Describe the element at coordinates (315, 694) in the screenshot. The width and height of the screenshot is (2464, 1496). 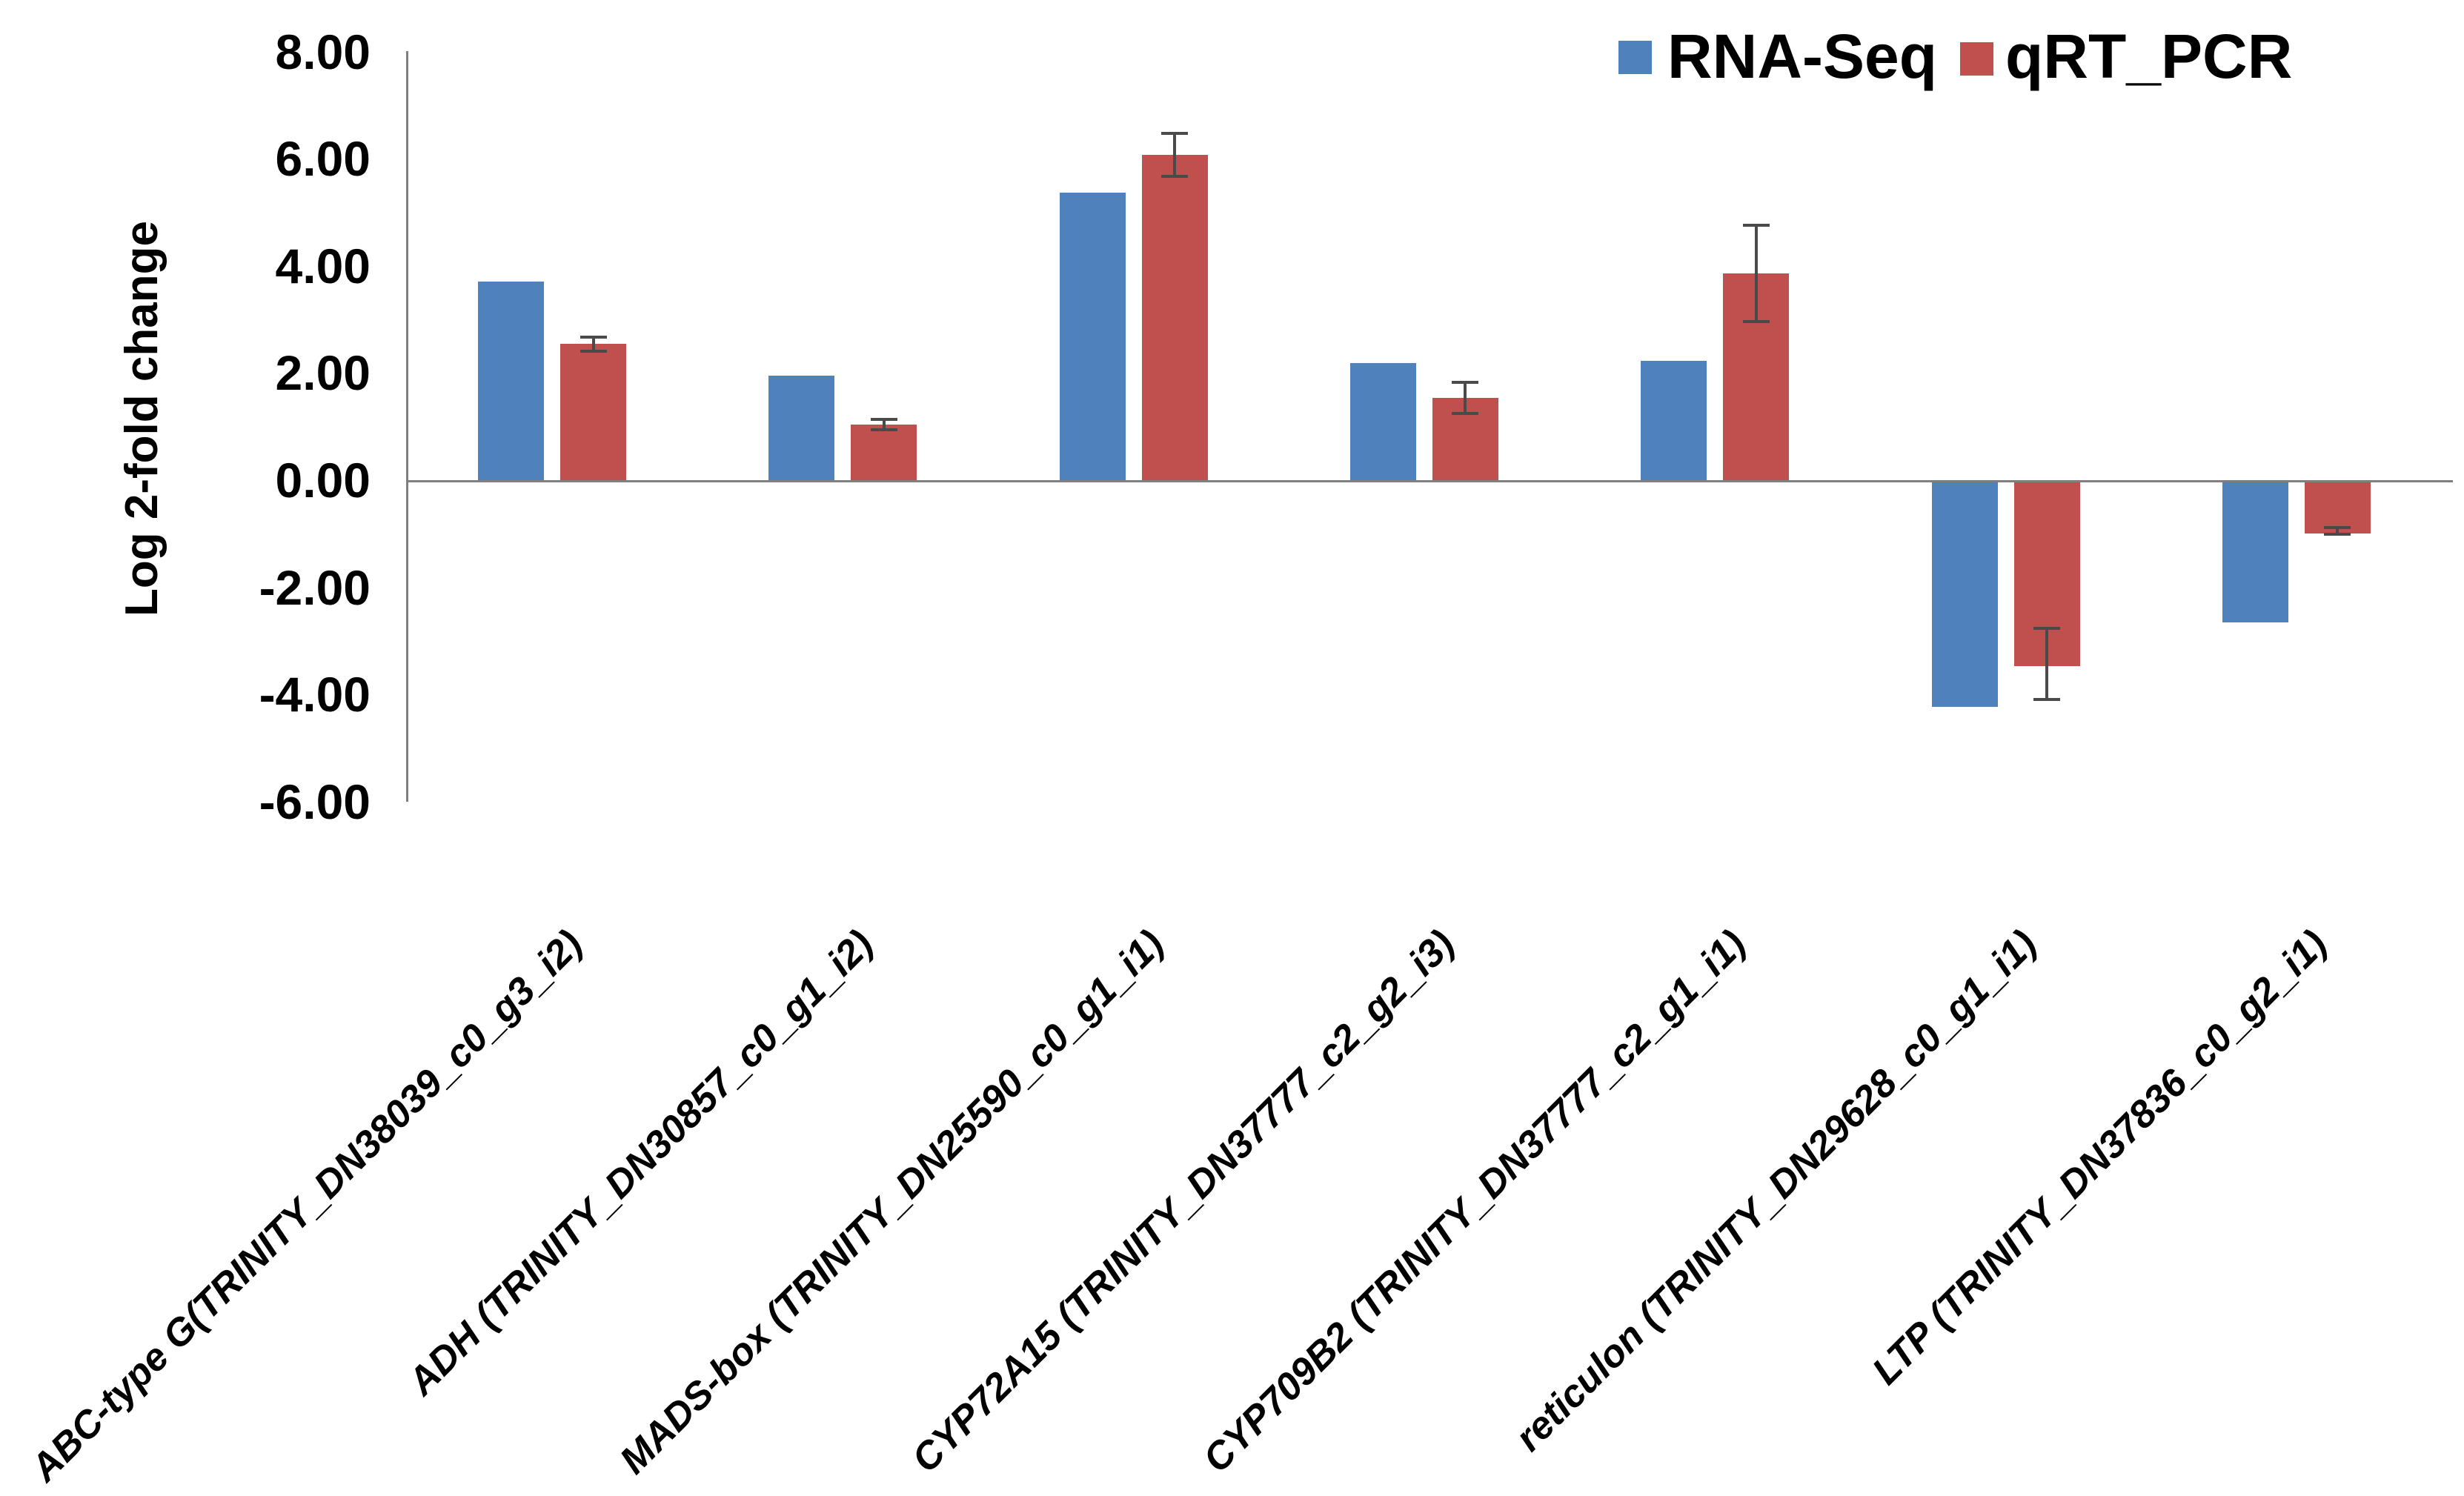
I see `y-tick-label: -4.00` at that location.